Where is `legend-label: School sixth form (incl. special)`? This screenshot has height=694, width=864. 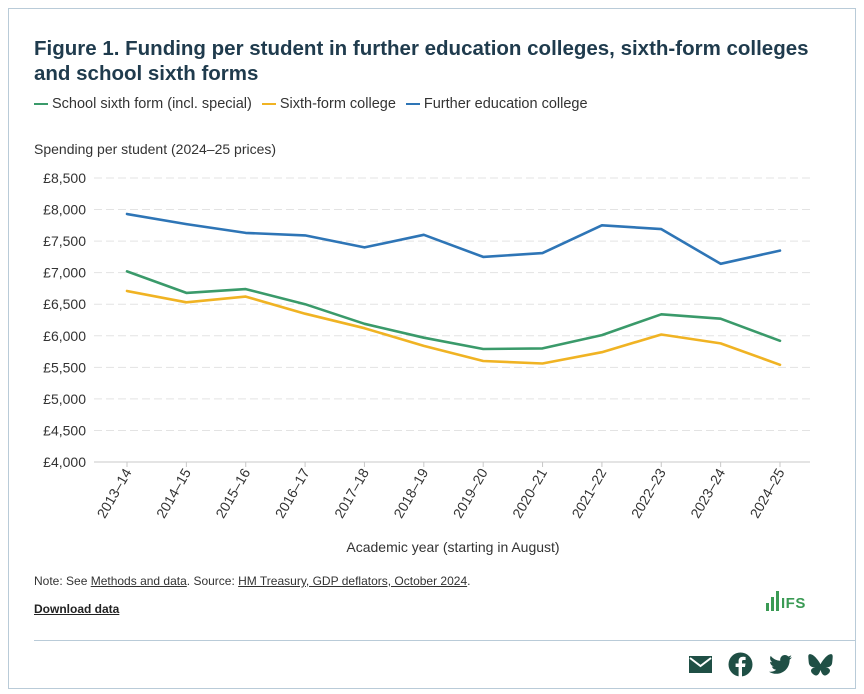 legend-label: School sixth form (incl. special) is located at coordinates (152, 104).